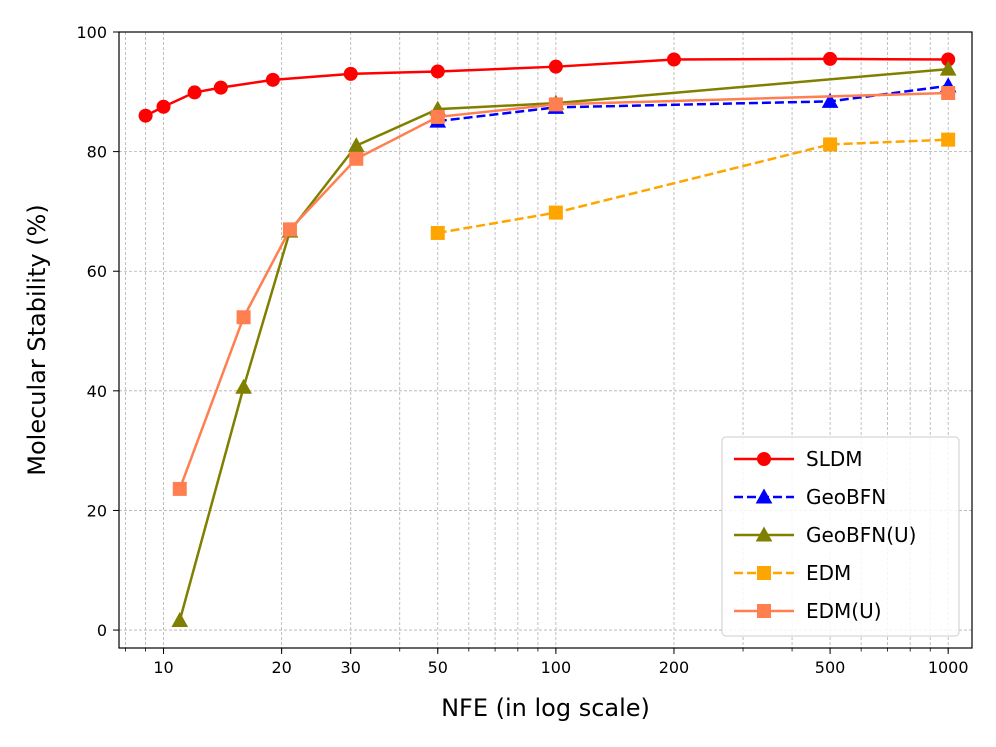 The image size is (996, 747). I want to click on x-tick-label: 30, so click(351, 667).